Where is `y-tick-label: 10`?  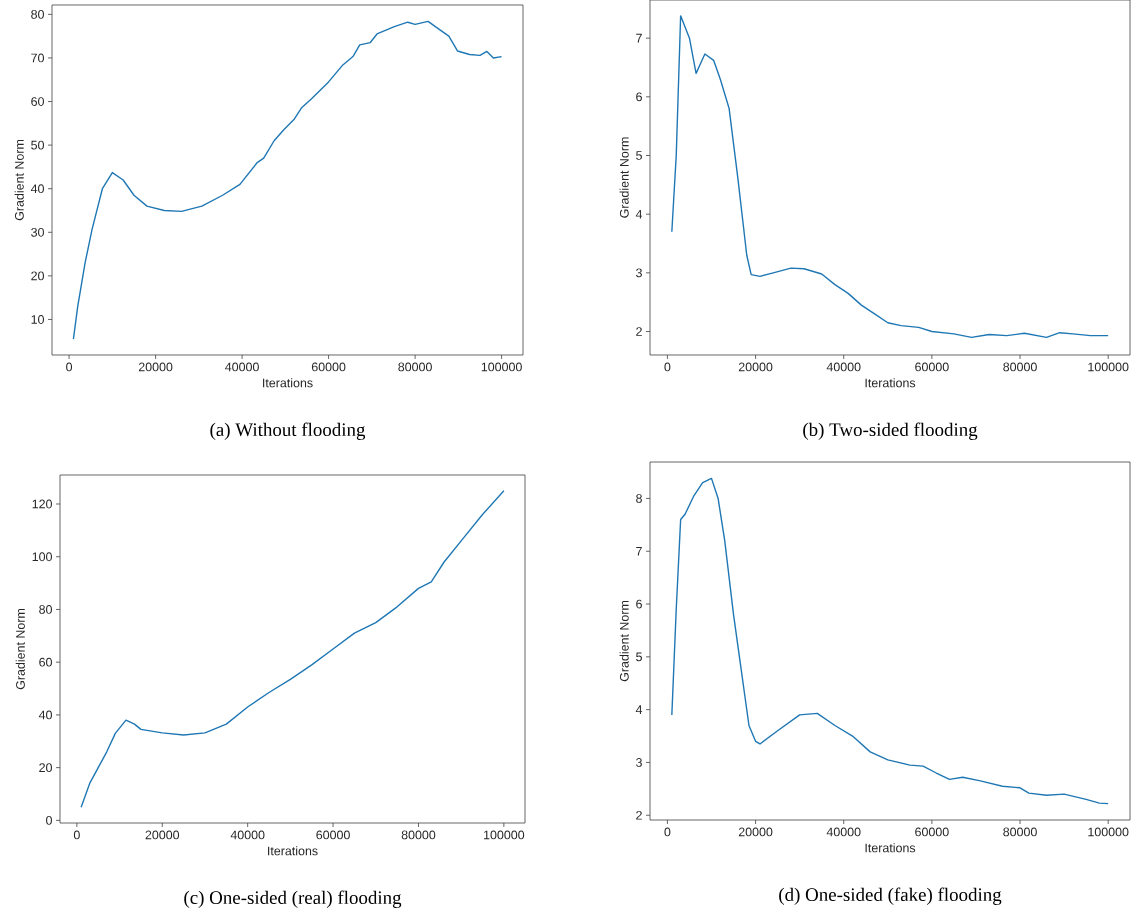
y-tick-label: 10 is located at coordinates (37, 319).